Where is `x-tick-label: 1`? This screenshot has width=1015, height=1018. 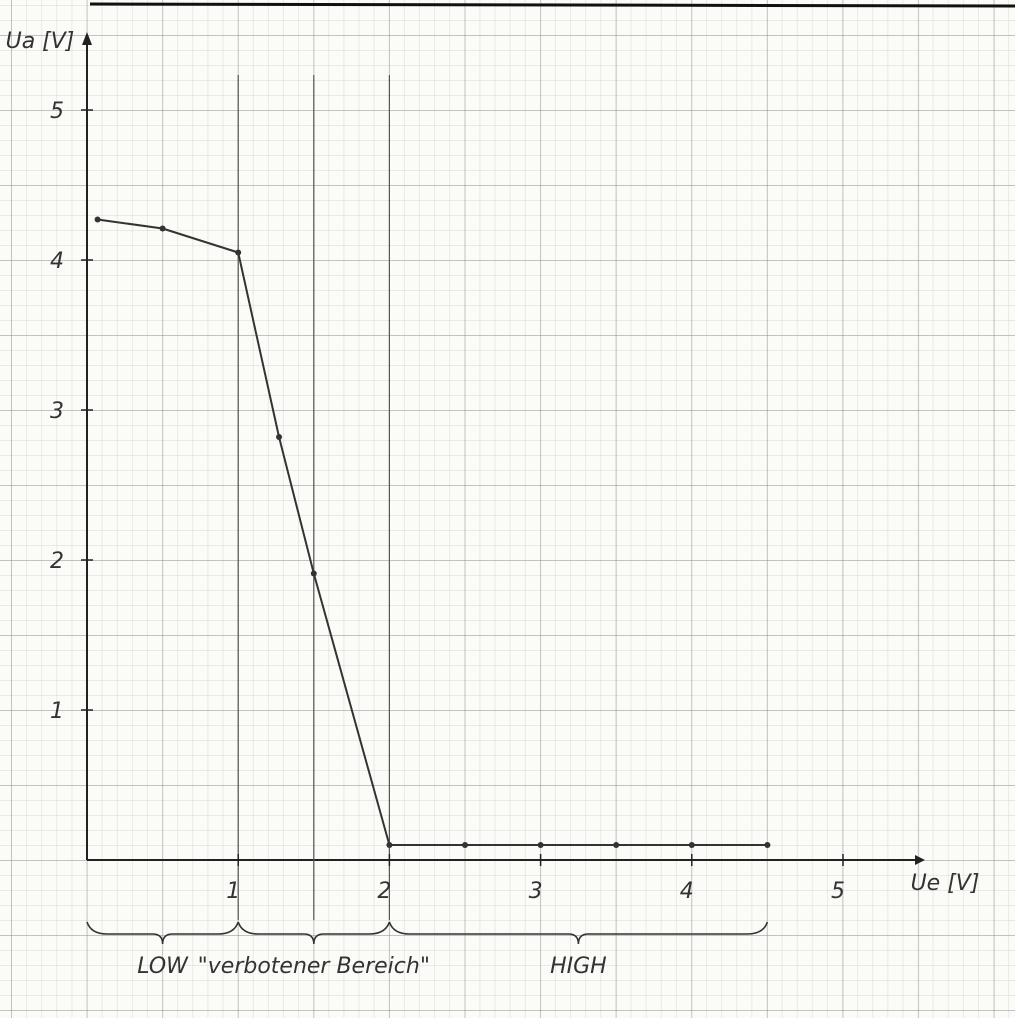 x-tick-label: 1 is located at coordinates (233, 891).